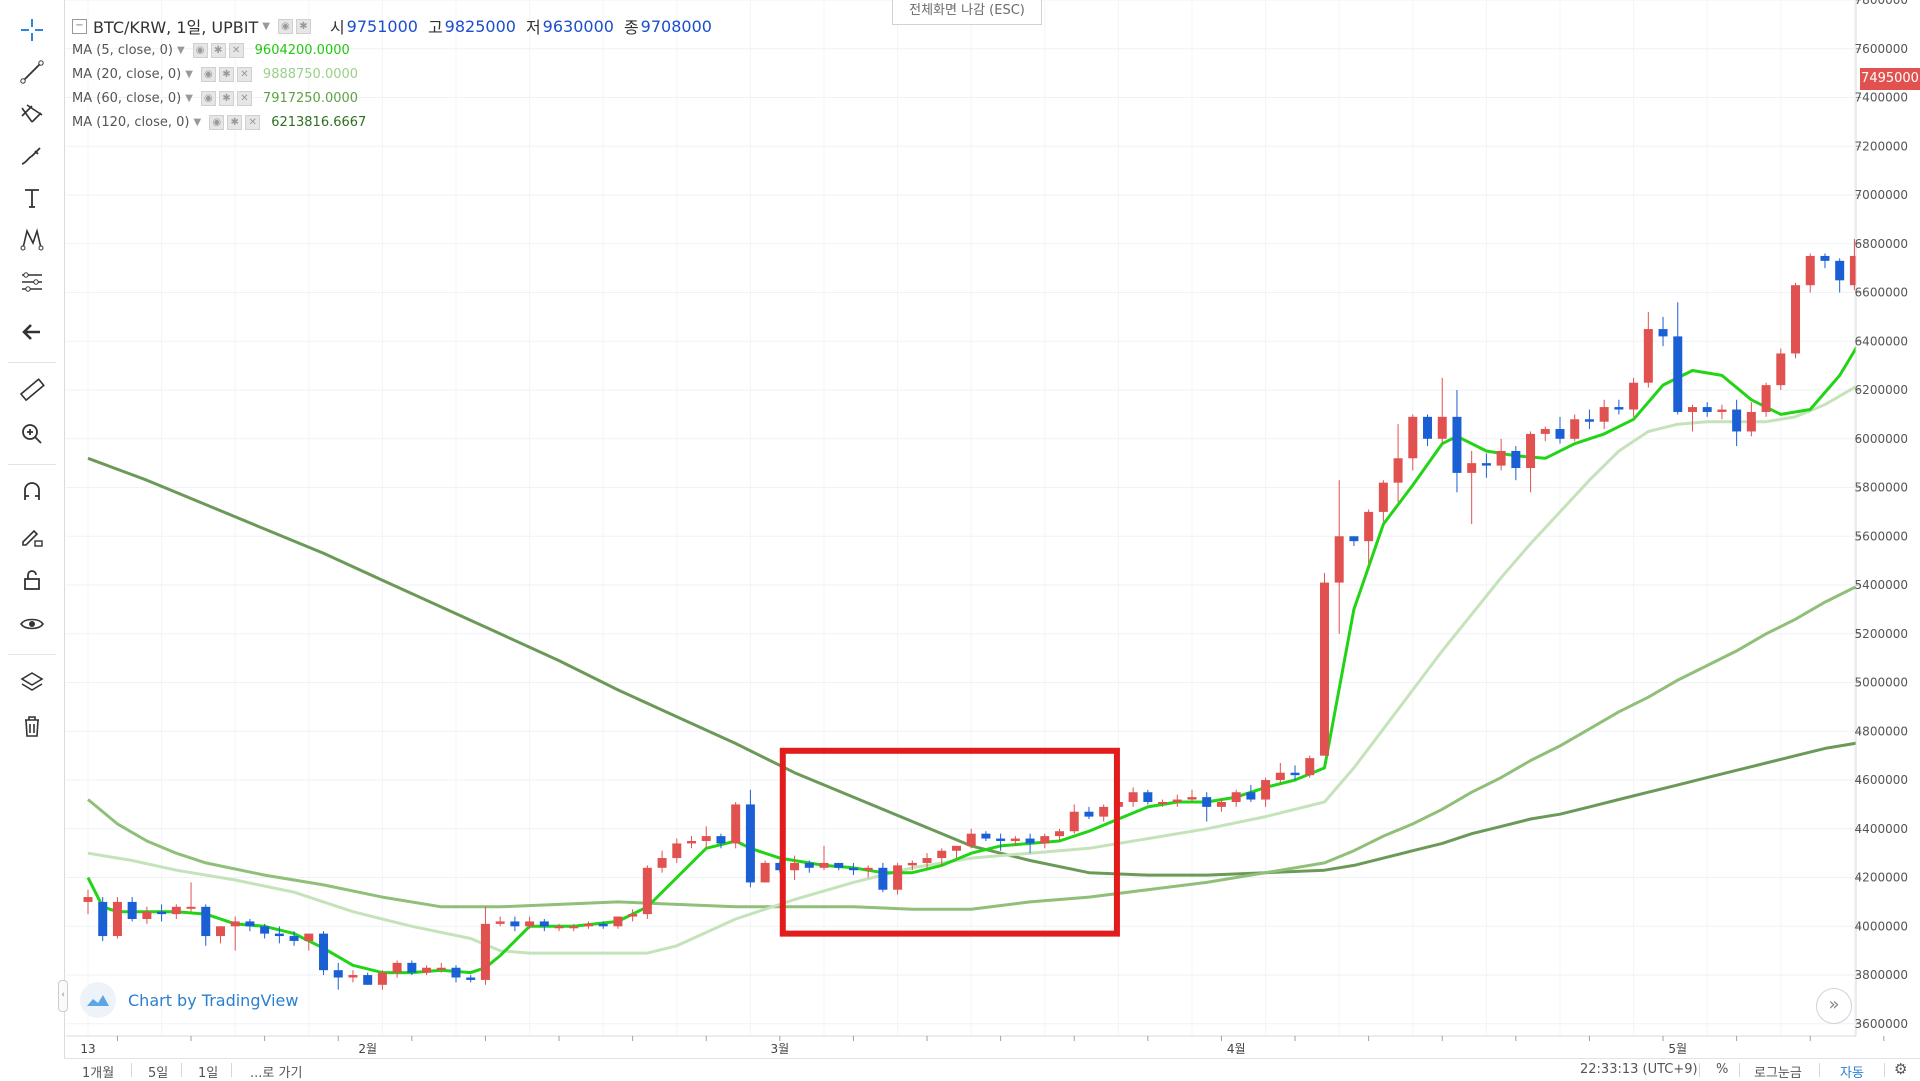 The width and height of the screenshot is (1920, 1081). What do you see at coordinates (1852, 1073) in the screenshot?
I see `auto-scale-toggle: 자동` at bounding box center [1852, 1073].